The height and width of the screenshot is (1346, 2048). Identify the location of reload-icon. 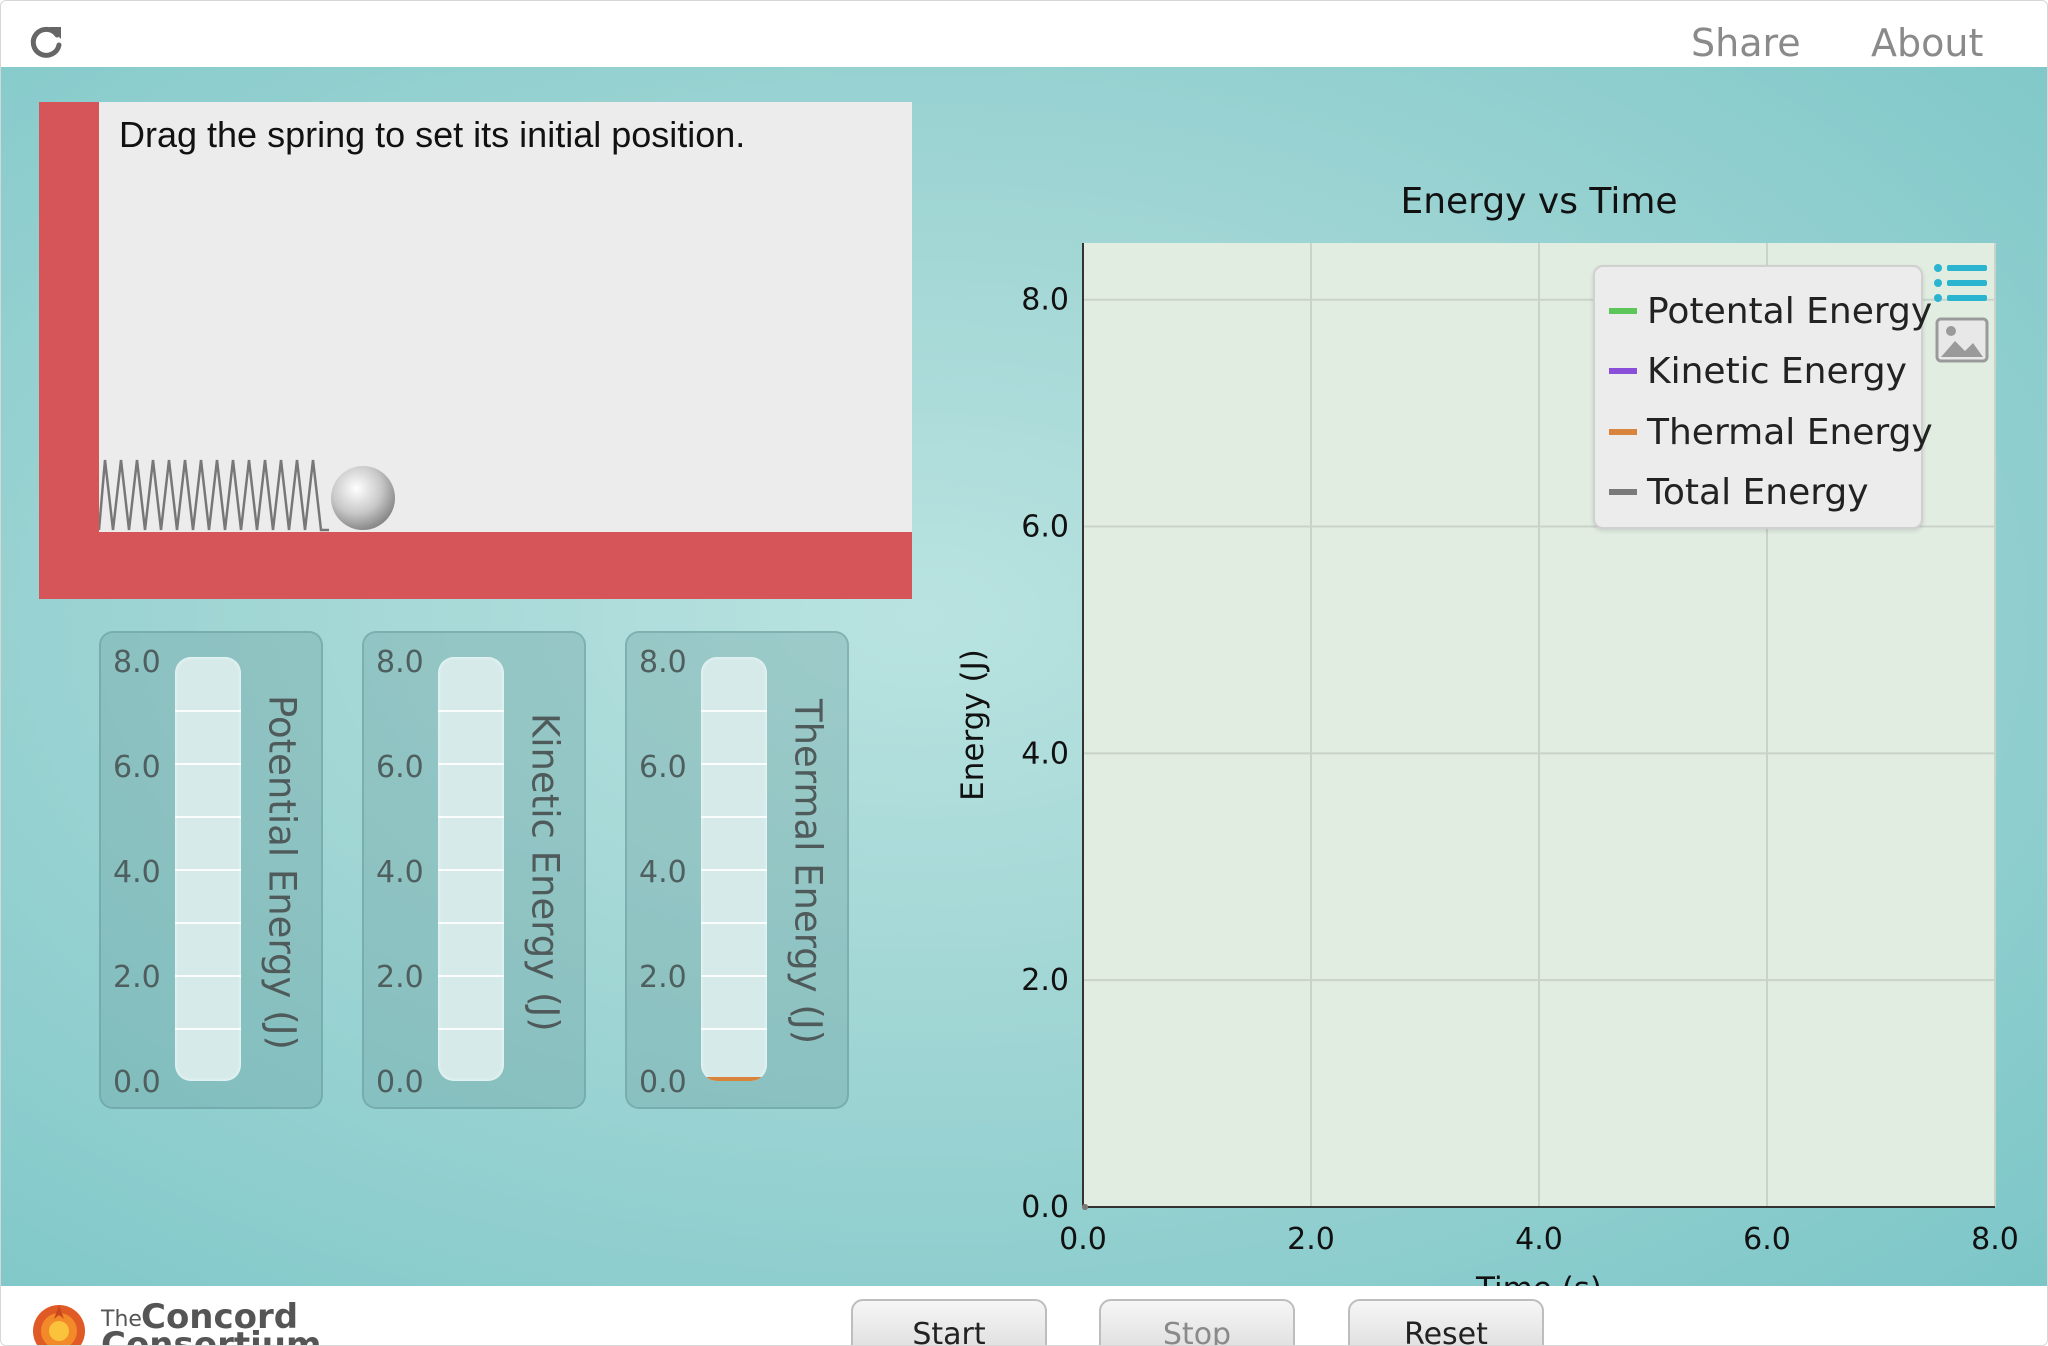
(46, 42).